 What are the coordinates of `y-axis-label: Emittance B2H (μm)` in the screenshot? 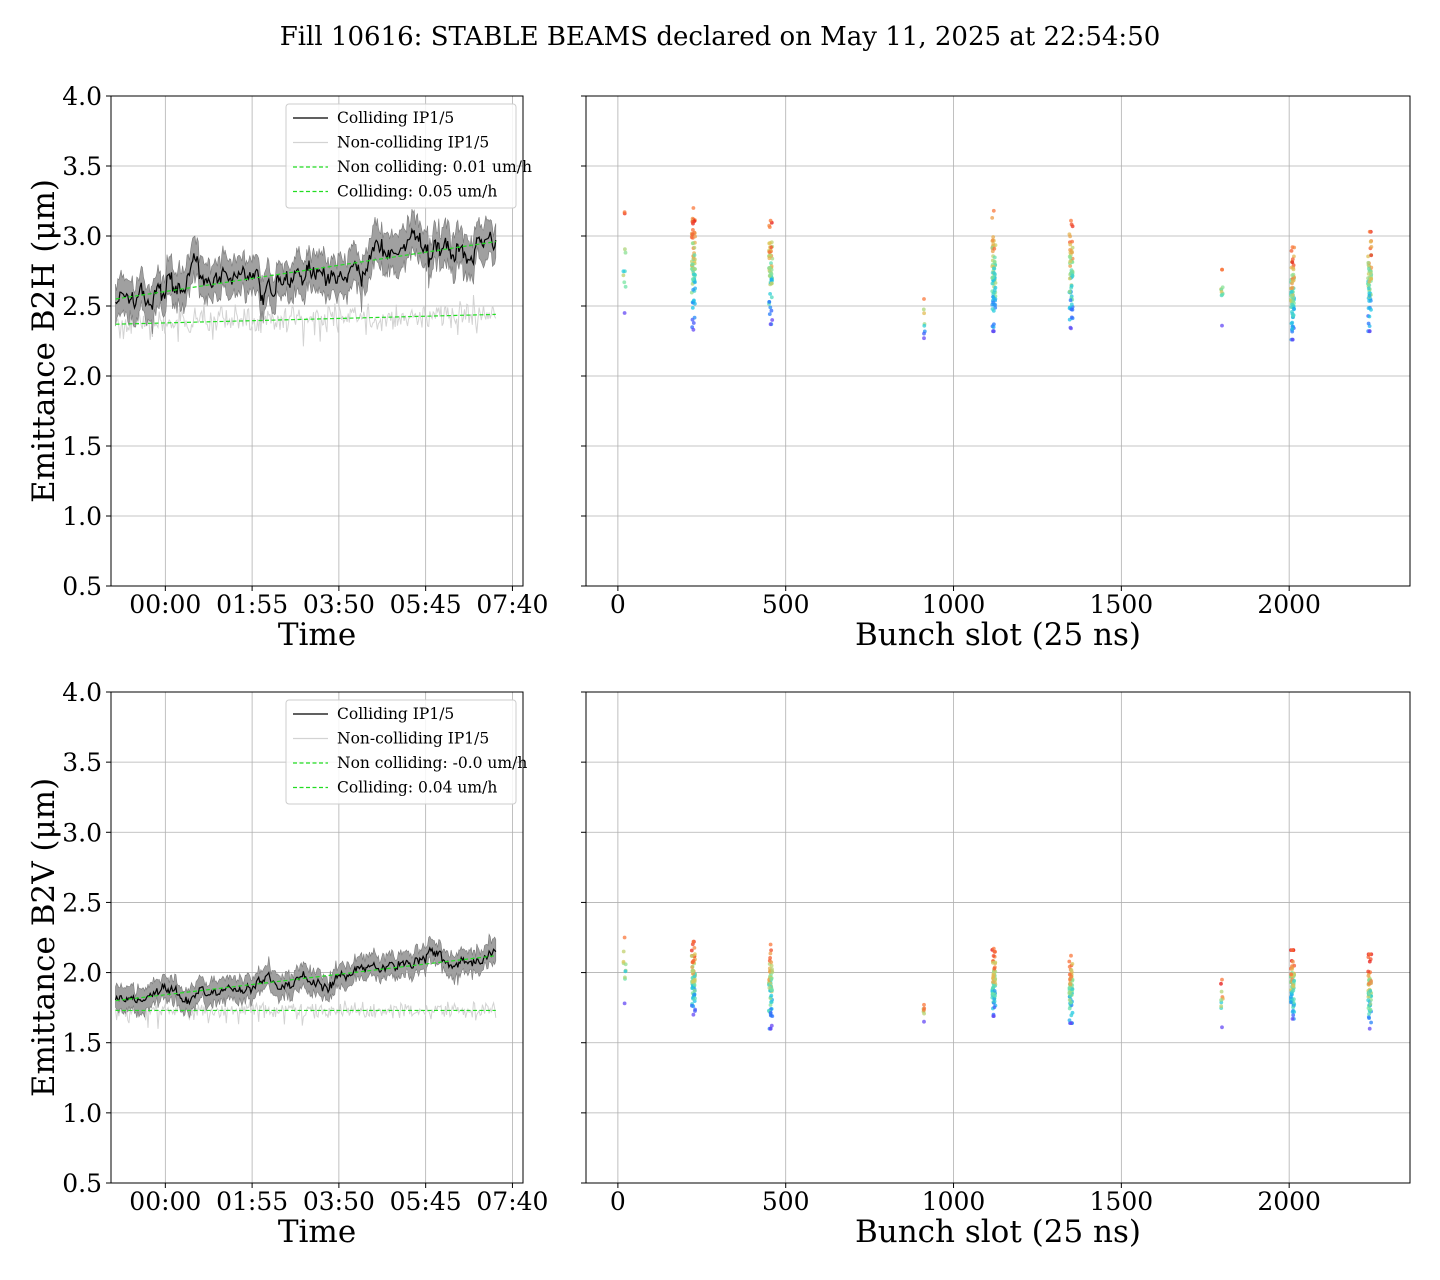 It's located at (44, 341).